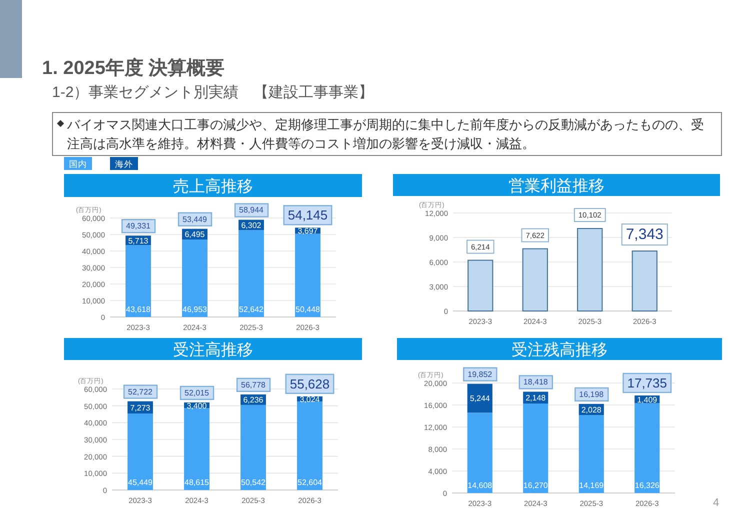  What do you see at coordinates (197, 482) in the screenshot?
I see `data-label: 48,615` at bounding box center [197, 482].